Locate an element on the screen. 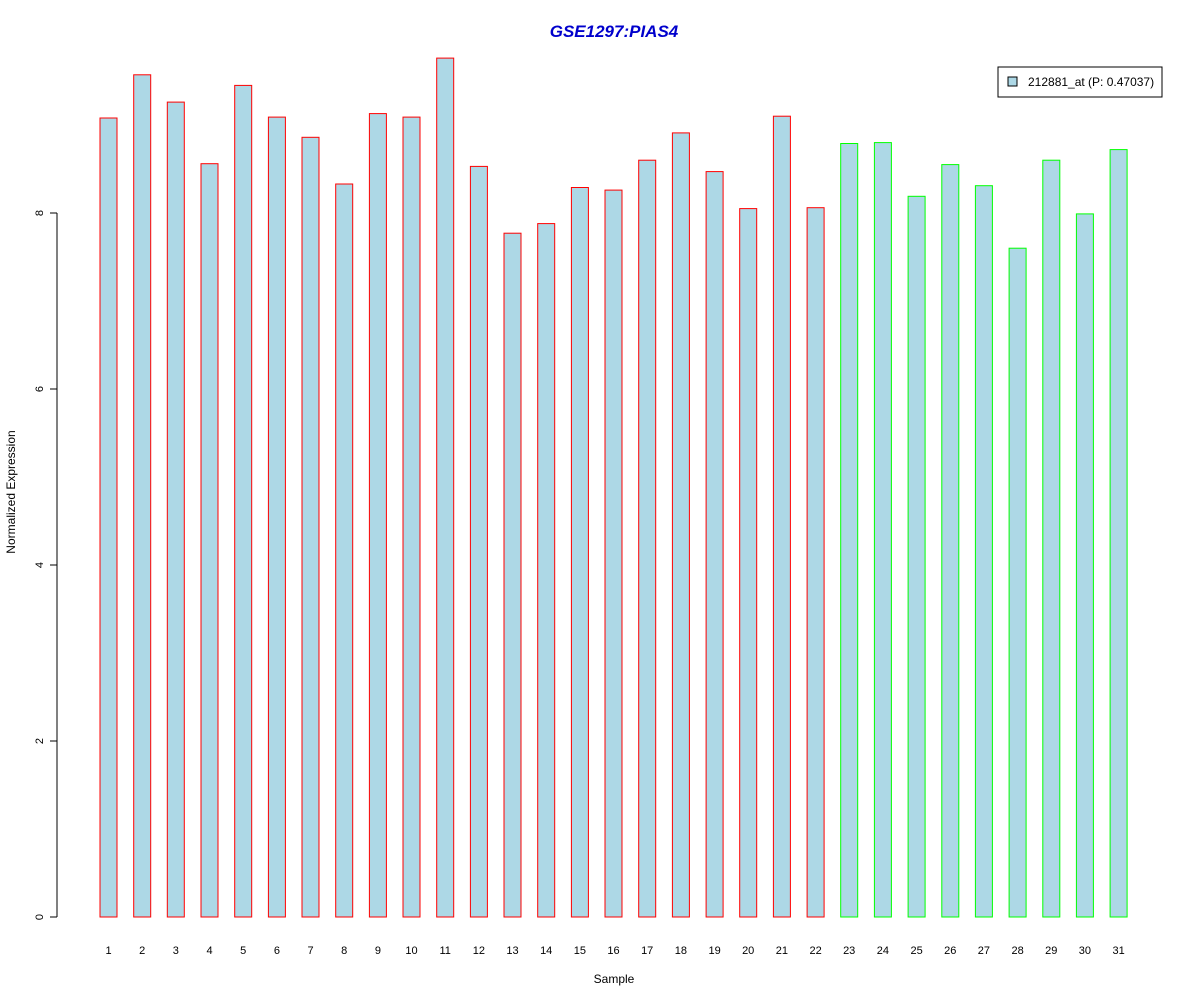 This screenshot has height=1000, width=1200. x-tick-label: 23 is located at coordinates (849, 951).